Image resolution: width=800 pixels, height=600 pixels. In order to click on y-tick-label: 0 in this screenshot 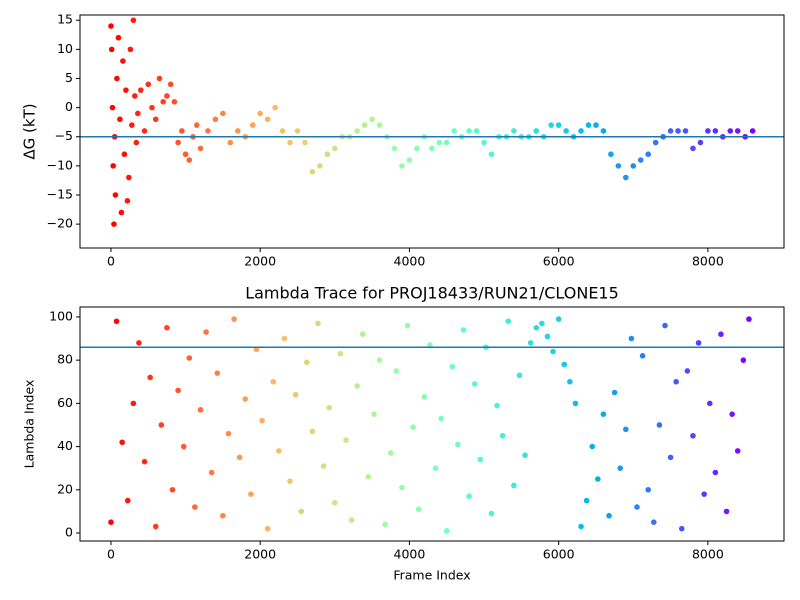, I will do `click(69, 532)`.